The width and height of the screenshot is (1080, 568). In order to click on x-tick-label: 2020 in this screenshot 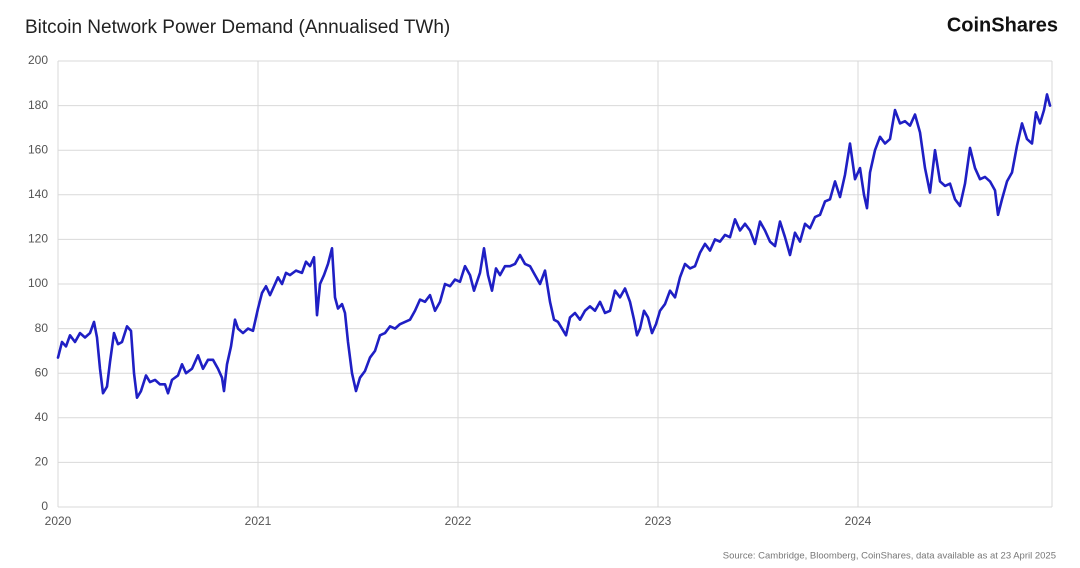, I will do `click(58, 521)`.